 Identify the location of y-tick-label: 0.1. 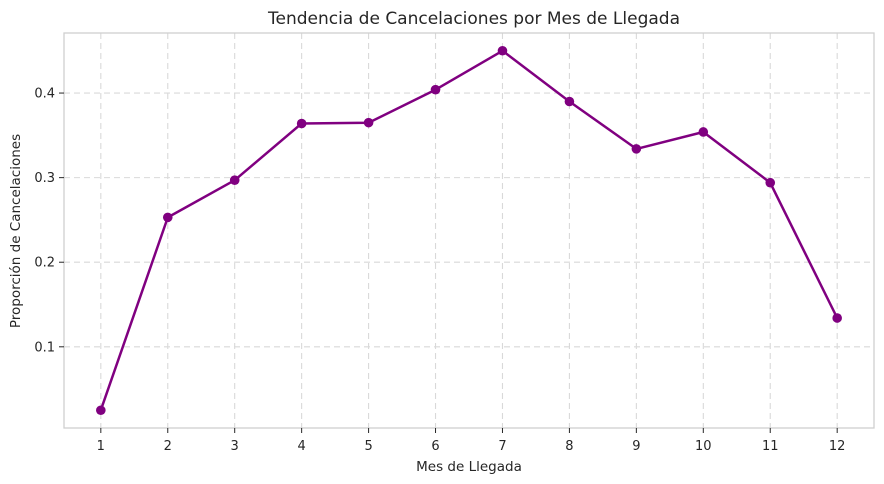
(44, 347).